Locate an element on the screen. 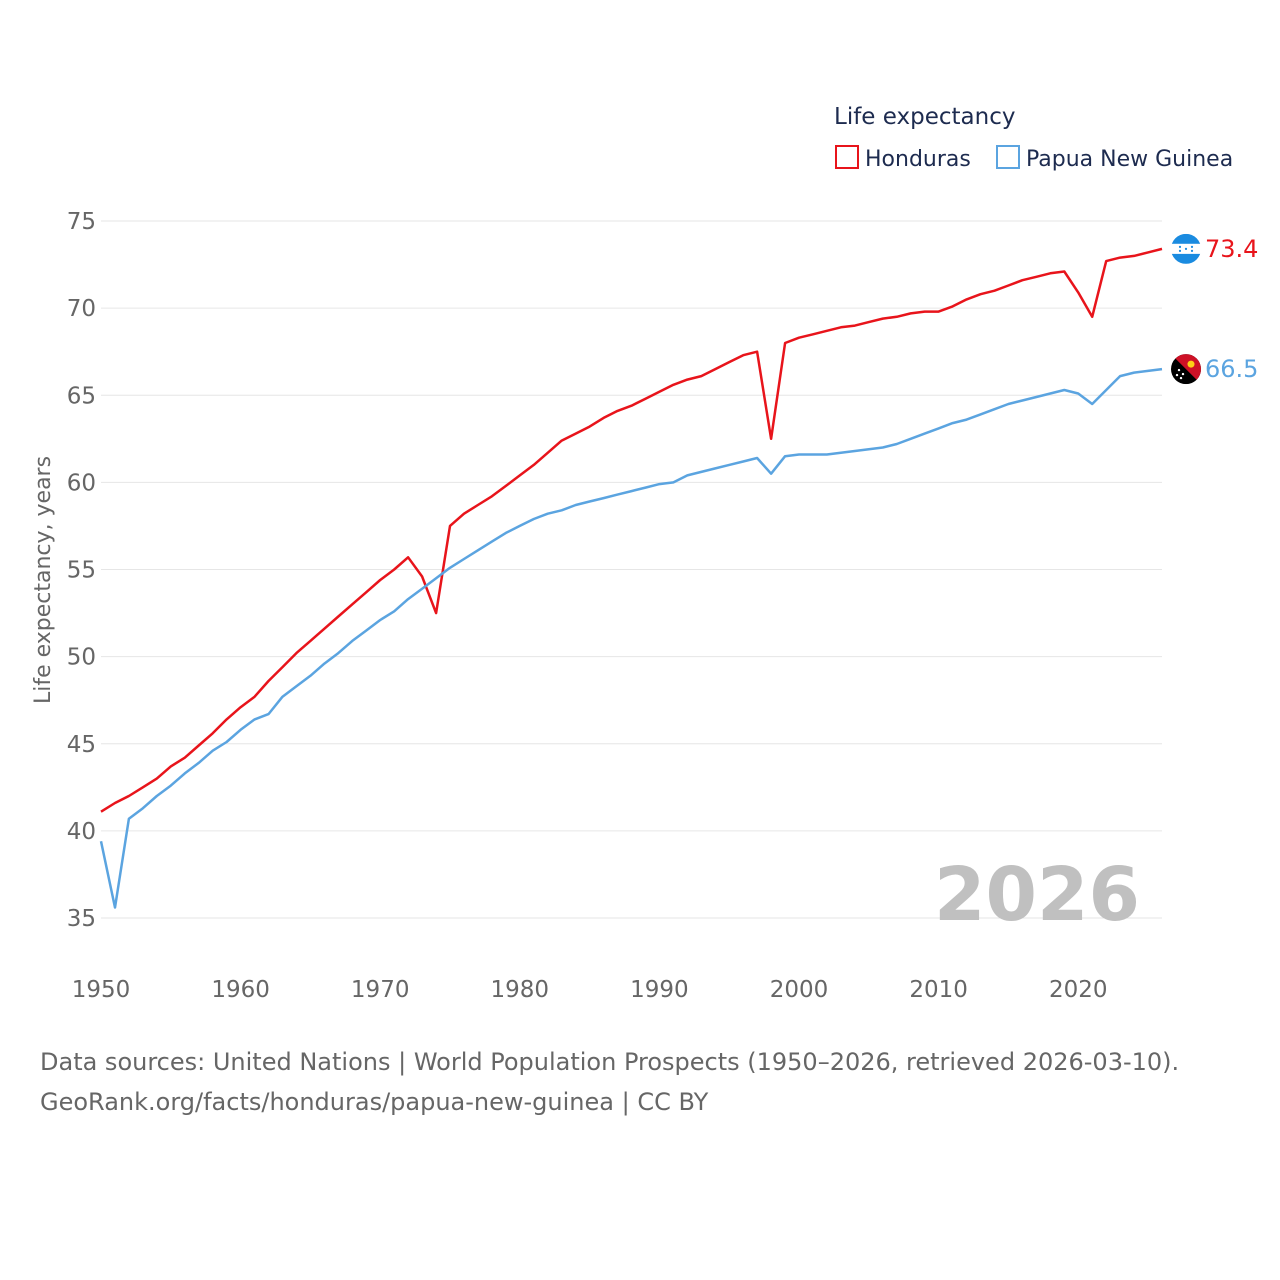  x-tick-label-1990: 1990 is located at coordinates (659, 990).